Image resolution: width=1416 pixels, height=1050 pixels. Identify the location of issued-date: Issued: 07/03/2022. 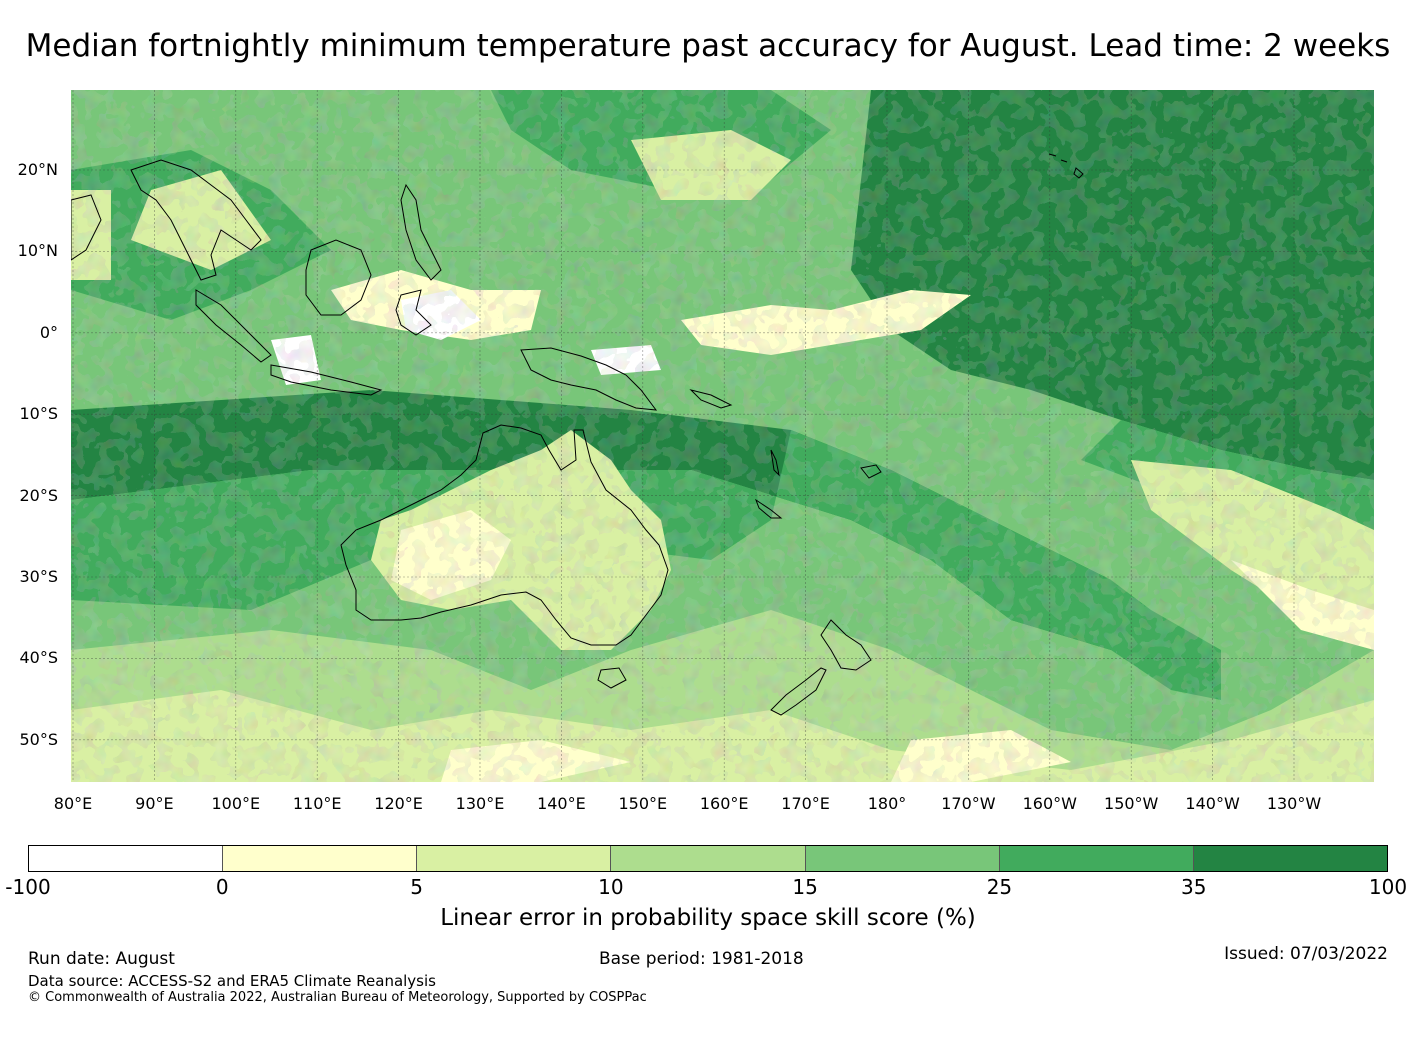
(1306, 954).